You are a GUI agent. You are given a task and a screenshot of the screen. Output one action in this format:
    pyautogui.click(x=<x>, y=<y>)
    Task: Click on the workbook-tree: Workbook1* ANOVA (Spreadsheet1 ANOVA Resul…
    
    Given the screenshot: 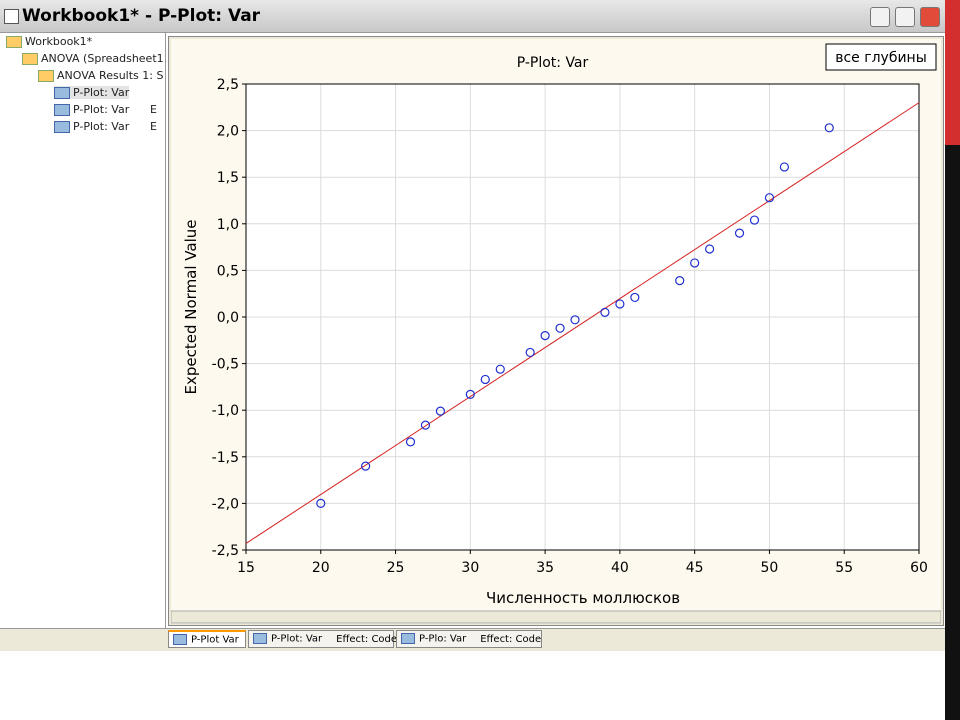 What is the action you would take?
    pyautogui.click(x=83, y=330)
    